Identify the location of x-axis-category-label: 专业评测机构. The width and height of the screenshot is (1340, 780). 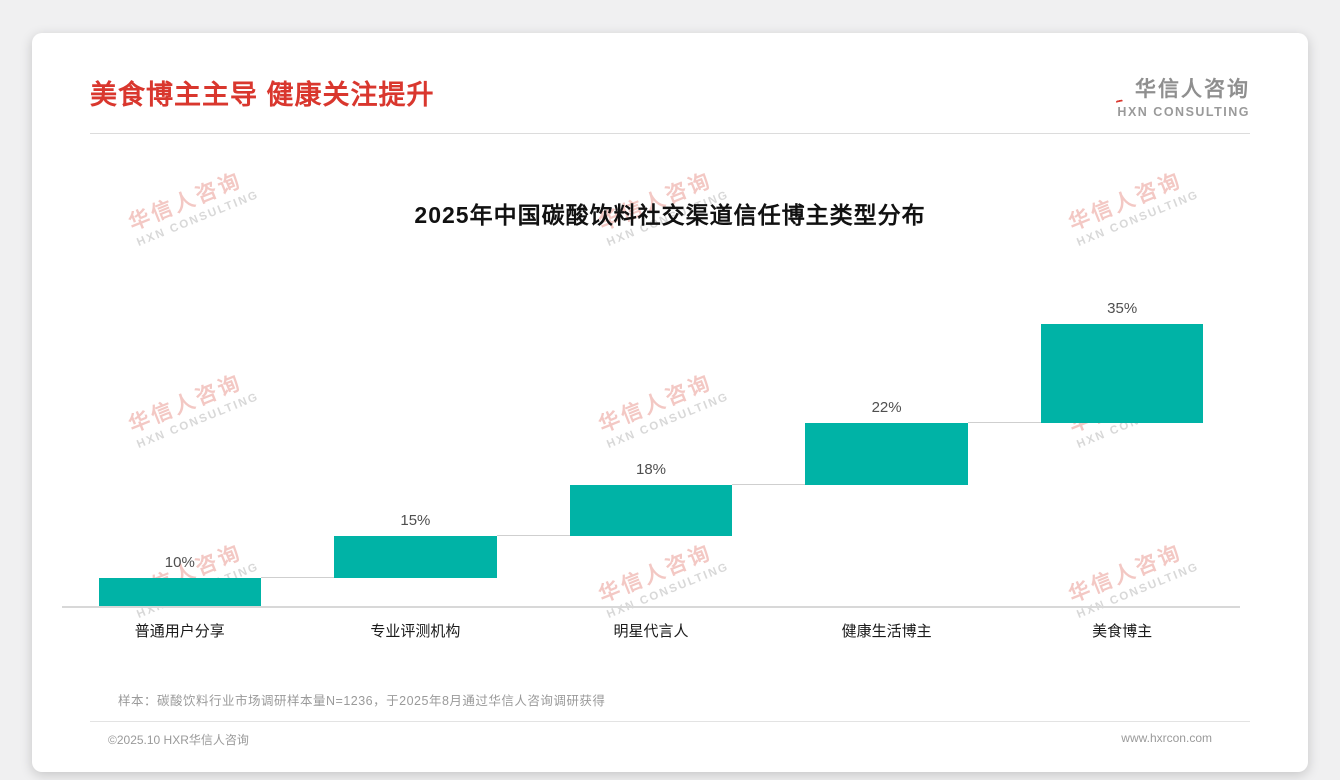
(415, 631).